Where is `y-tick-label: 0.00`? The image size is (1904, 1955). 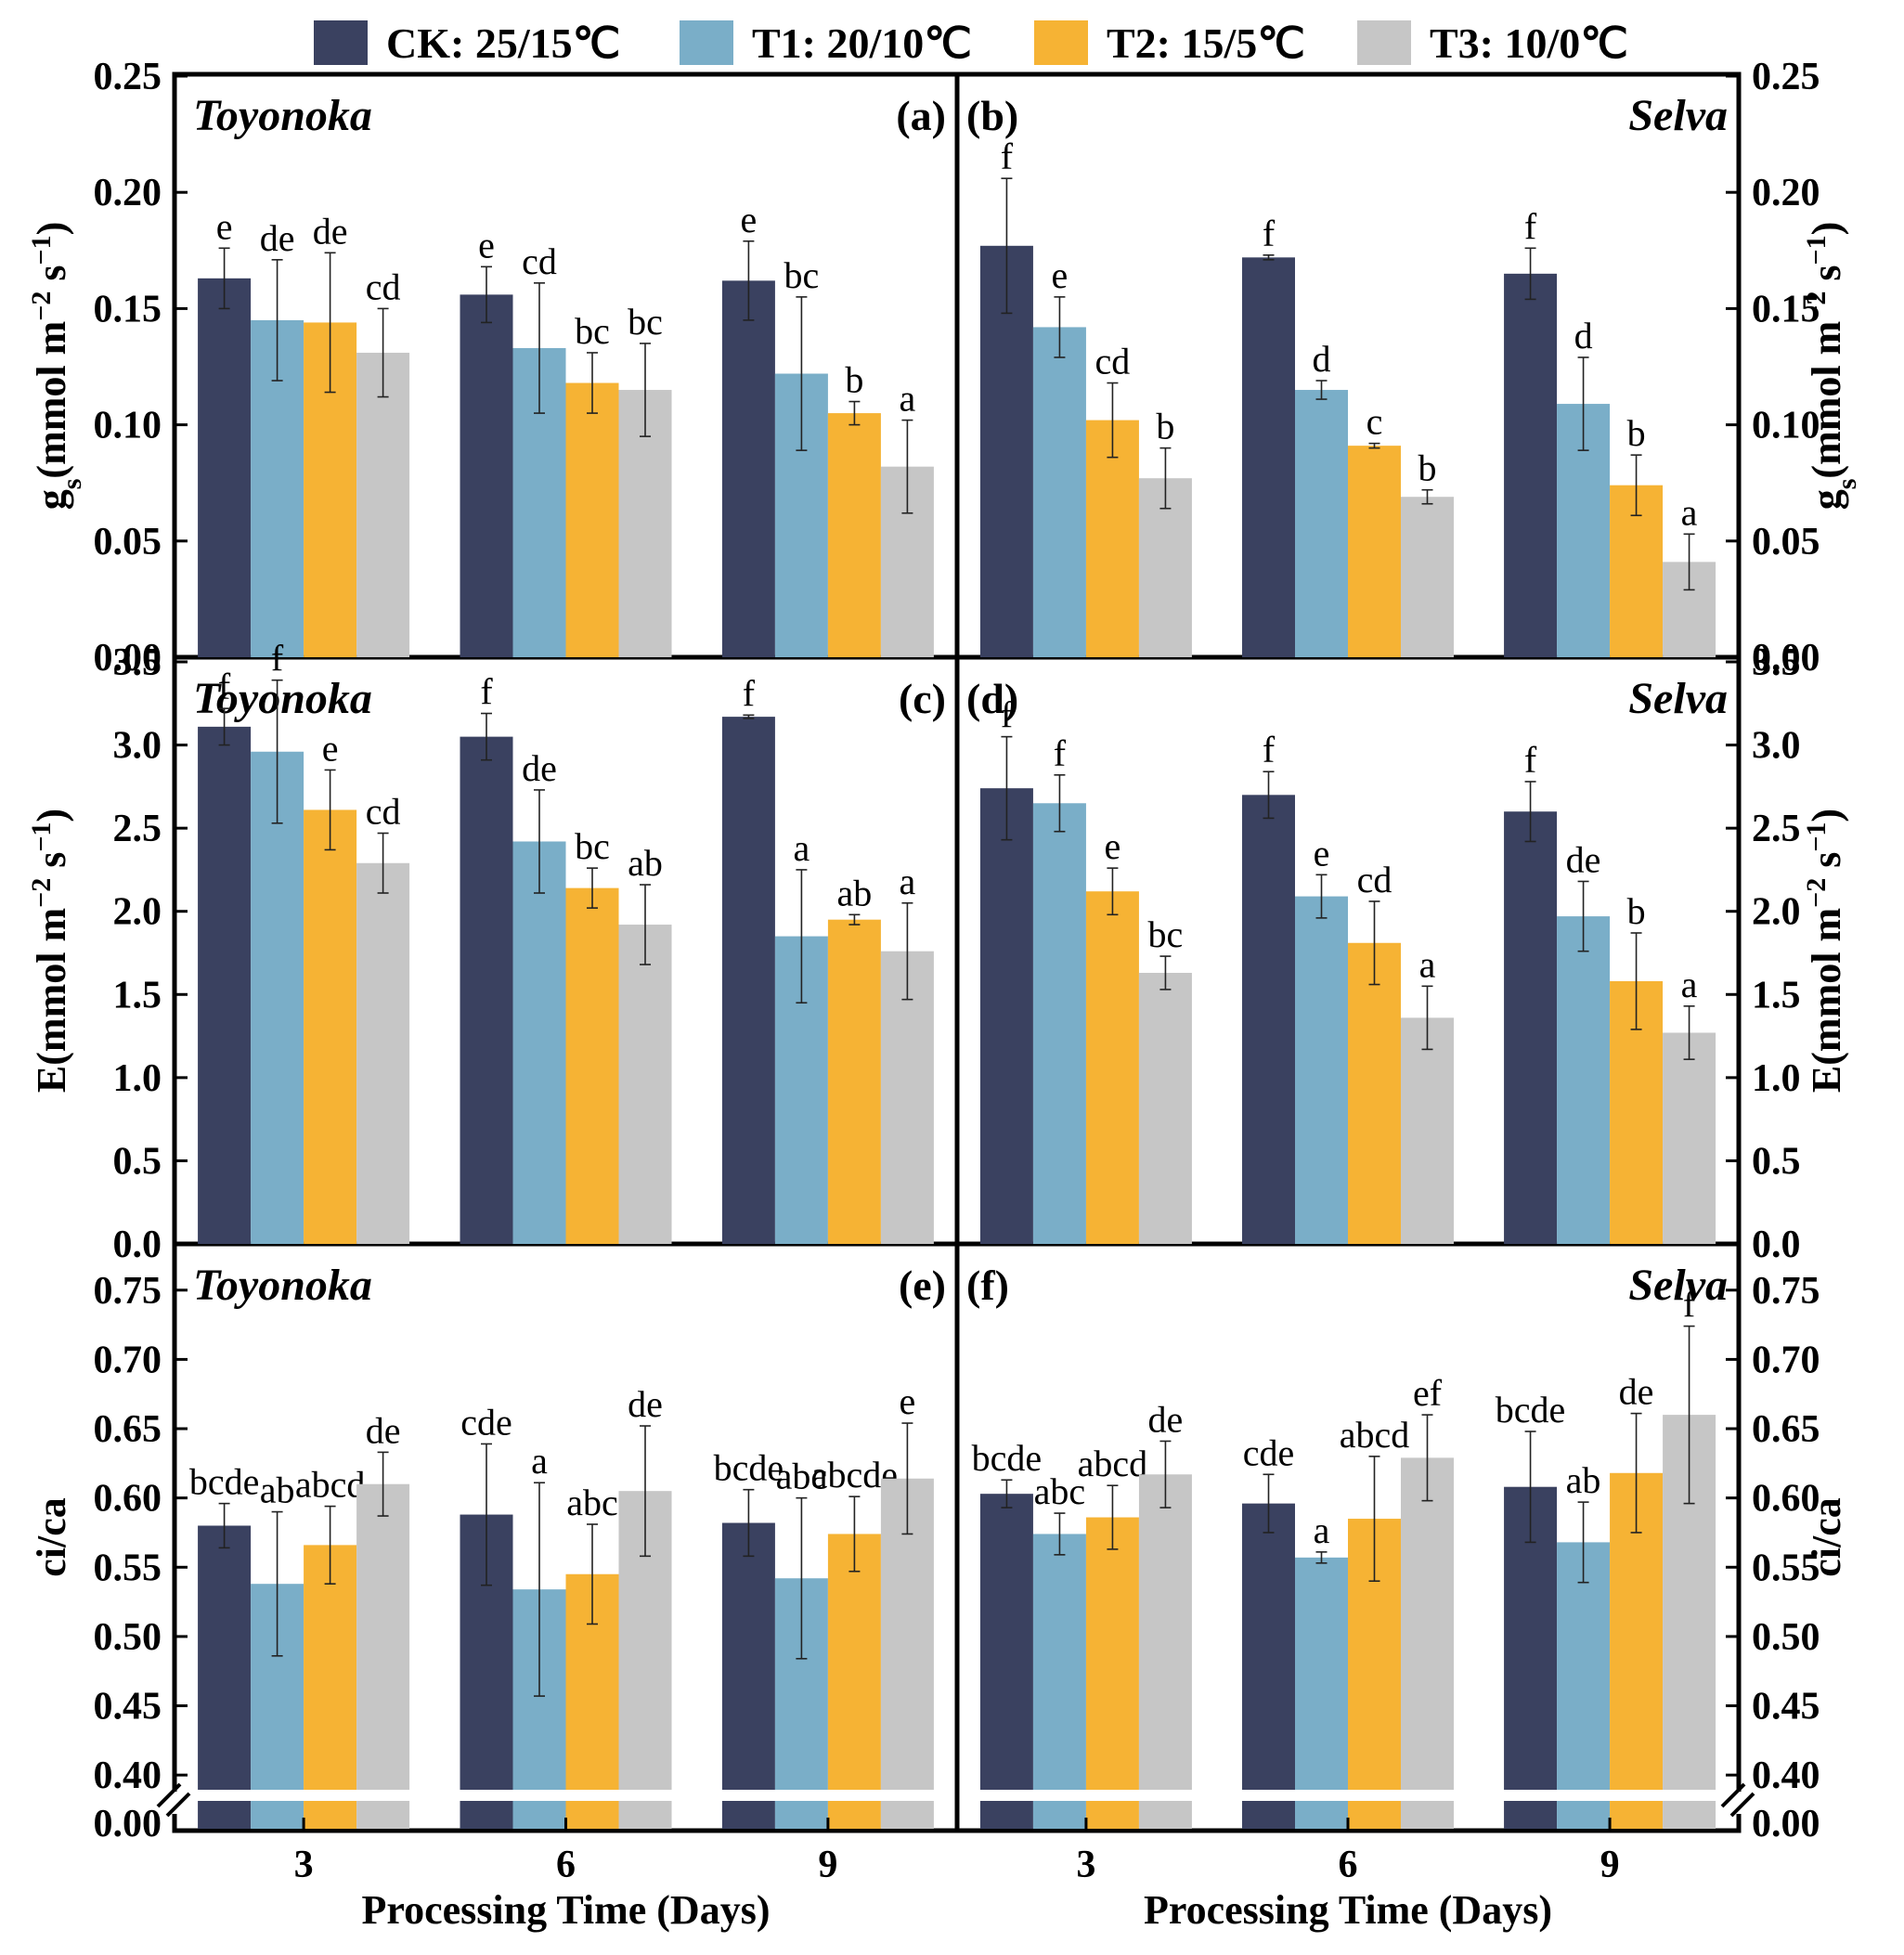 y-tick-label: 0.00 is located at coordinates (128, 1824).